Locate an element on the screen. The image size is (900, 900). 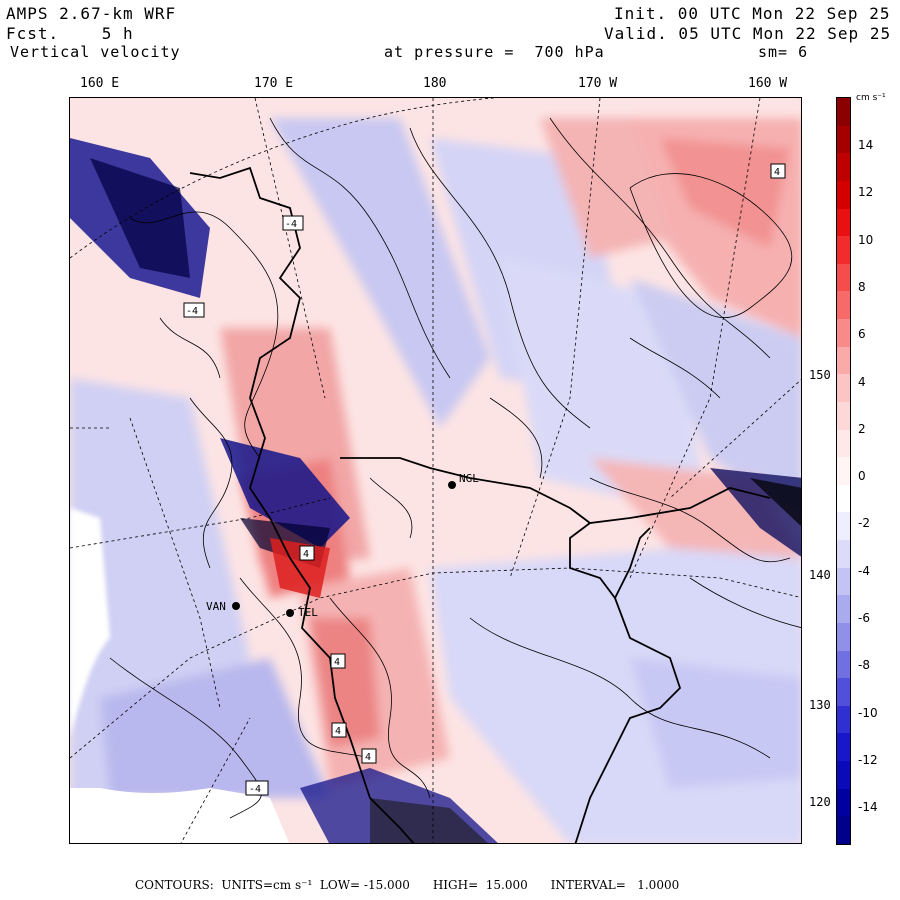
colorbar-tick-label: 2 is located at coordinates (862, 428).